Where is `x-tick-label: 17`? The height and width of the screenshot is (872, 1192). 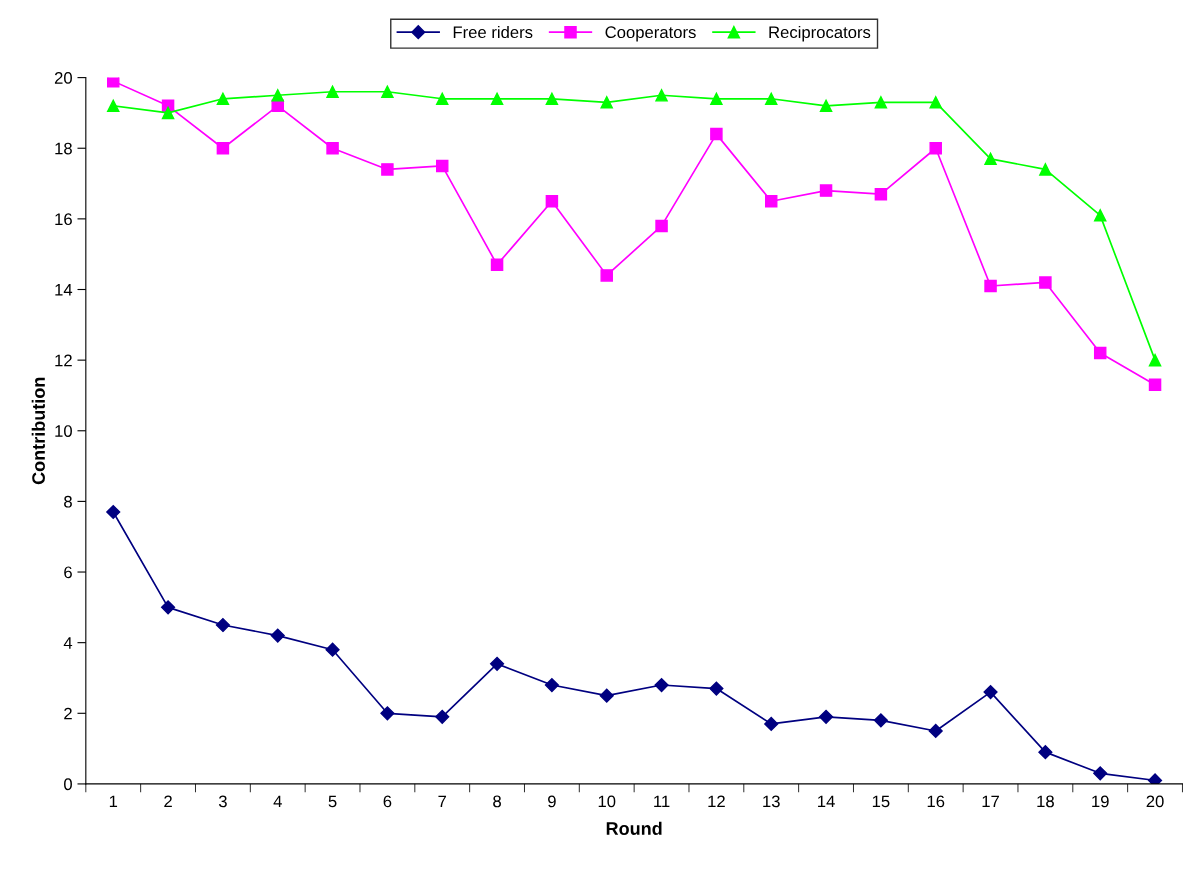 x-tick-label: 17 is located at coordinates (990, 801).